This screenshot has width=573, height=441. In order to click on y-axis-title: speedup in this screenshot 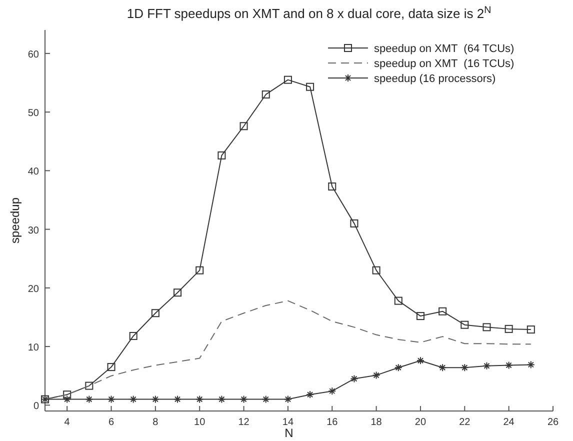, I will do `click(15, 220)`.